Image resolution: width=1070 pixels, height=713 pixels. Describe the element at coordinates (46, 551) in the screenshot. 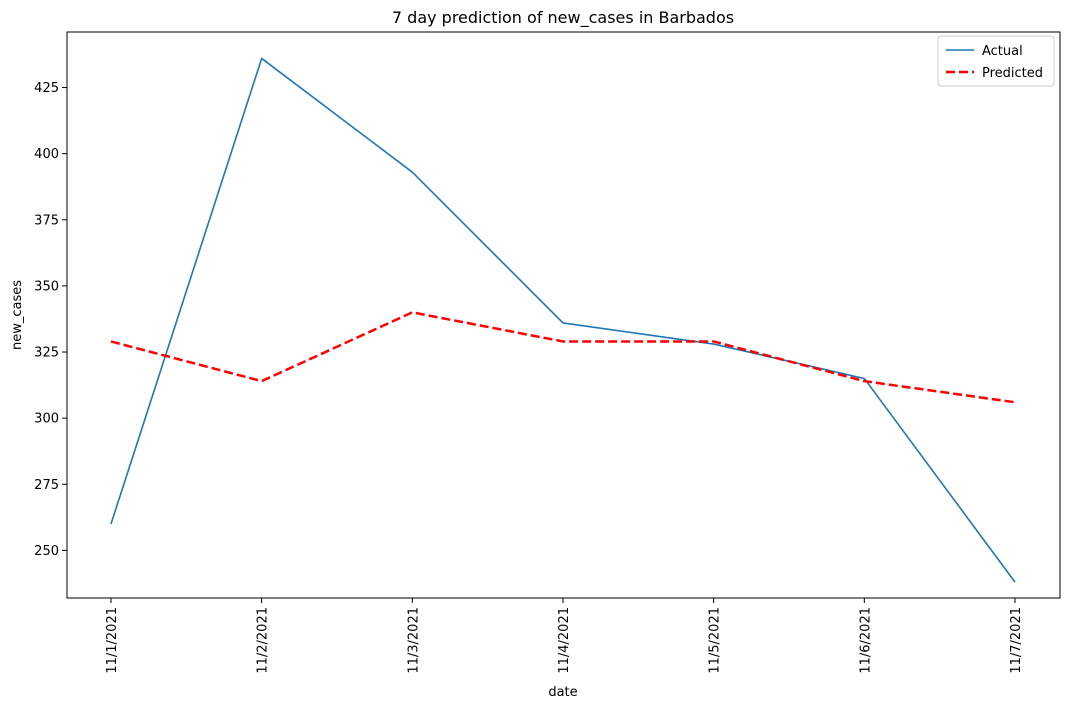

I see `y-tick-label: 250` at that location.